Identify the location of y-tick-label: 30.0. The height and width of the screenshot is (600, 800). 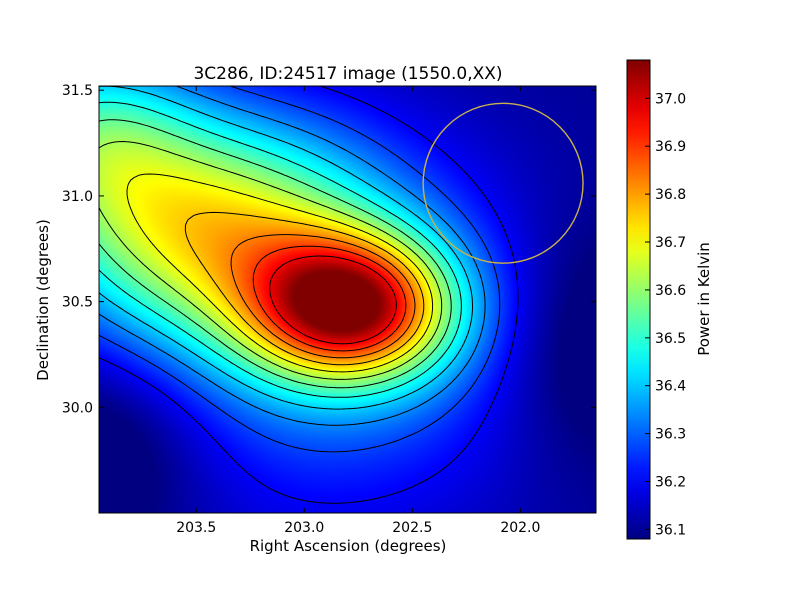
(77, 408).